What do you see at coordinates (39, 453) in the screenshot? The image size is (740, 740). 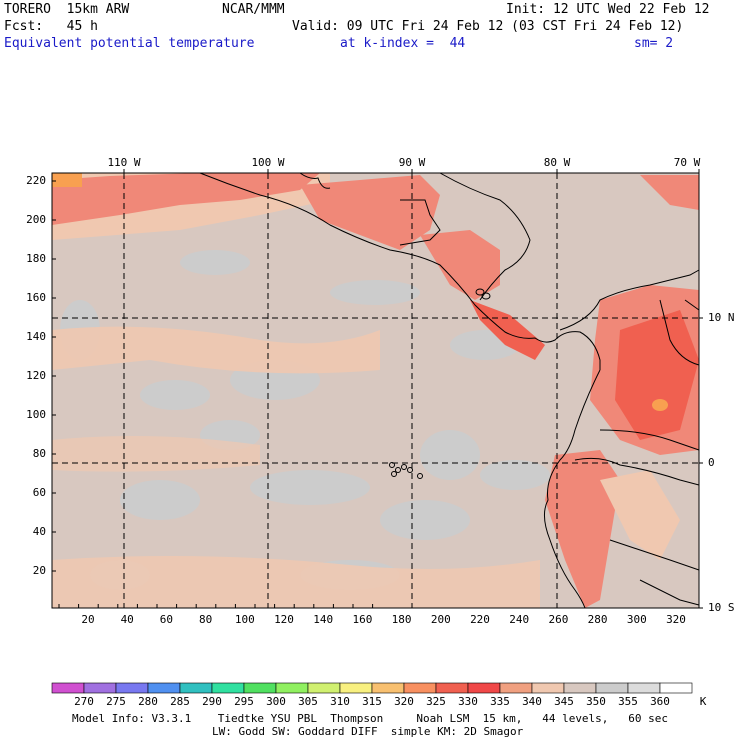 I see `left-axis-label: 80` at bounding box center [39, 453].